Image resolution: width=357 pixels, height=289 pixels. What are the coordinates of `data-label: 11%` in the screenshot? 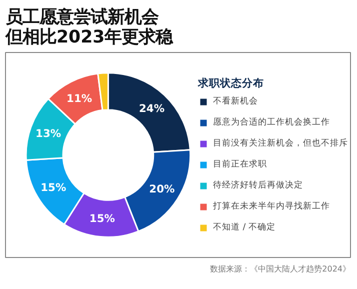 It's located at (79, 98).